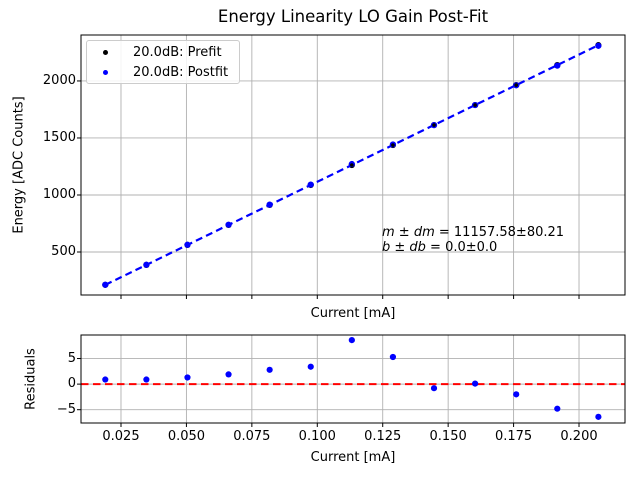 This screenshot has width=640, height=480. I want to click on legend: 20.0dB: Prefit 20.0dB: Postfit, so click(163, 62).